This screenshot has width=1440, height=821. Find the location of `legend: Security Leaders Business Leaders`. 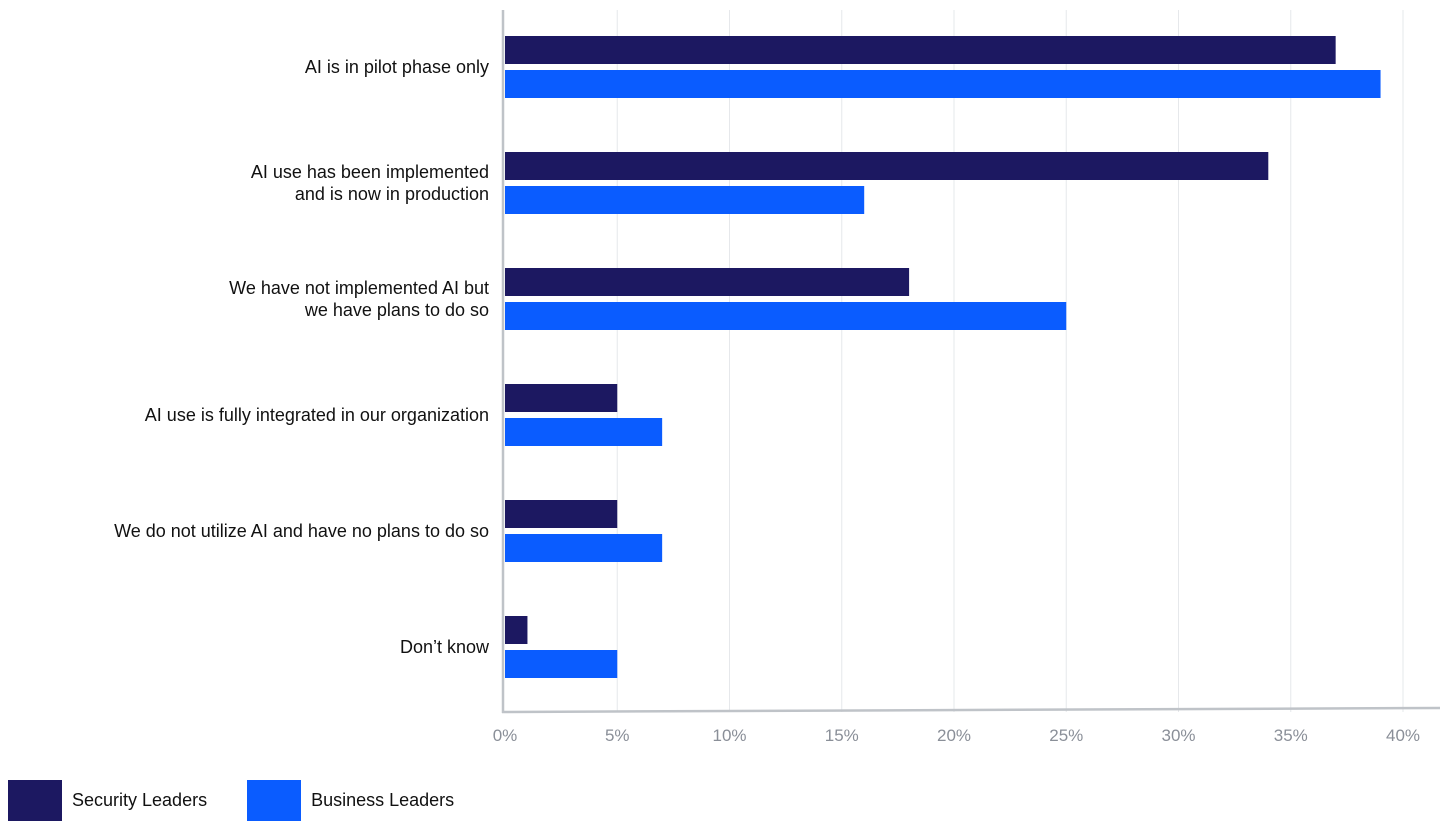

legend: Security Leaders Business Leaders is located at coordinates (251, 800).